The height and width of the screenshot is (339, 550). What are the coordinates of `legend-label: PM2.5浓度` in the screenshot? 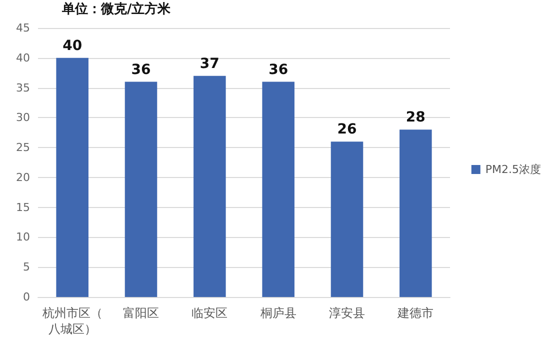 It's located at (513, 169).